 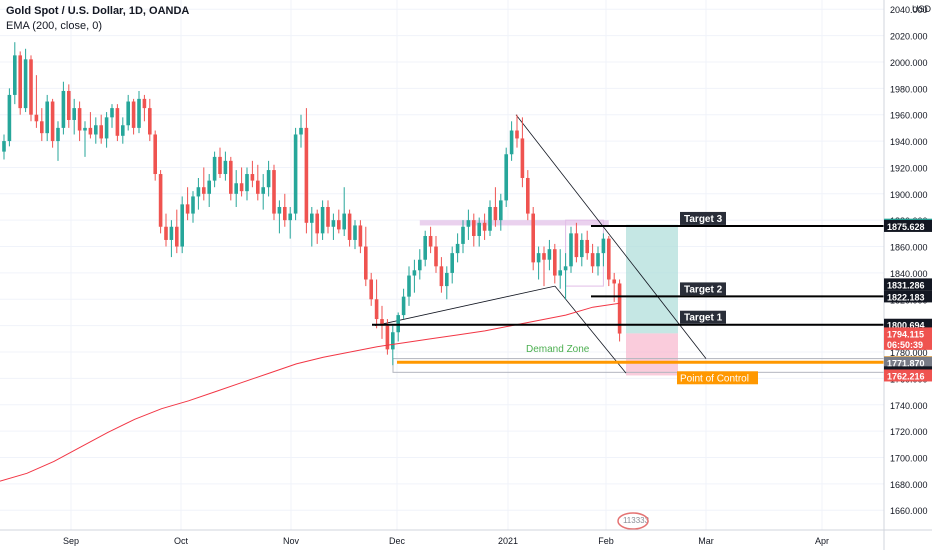 I want to click on x-tick-label: Dec, so click(x=397, y=541).